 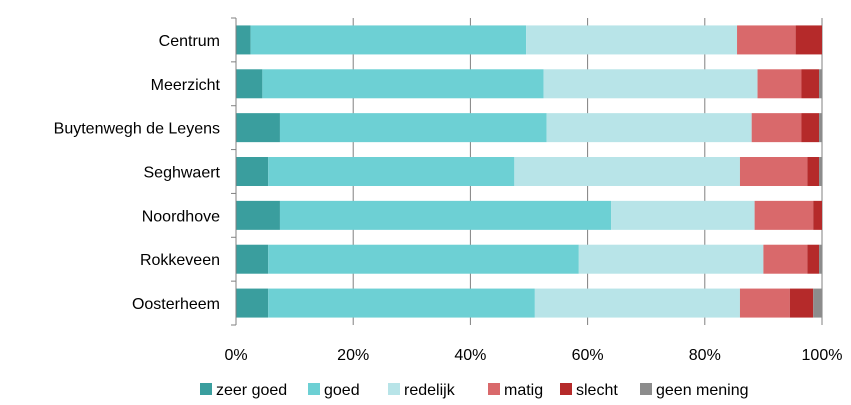 I want to click on x-tick-label: 40%, so click(x=470, y=355).